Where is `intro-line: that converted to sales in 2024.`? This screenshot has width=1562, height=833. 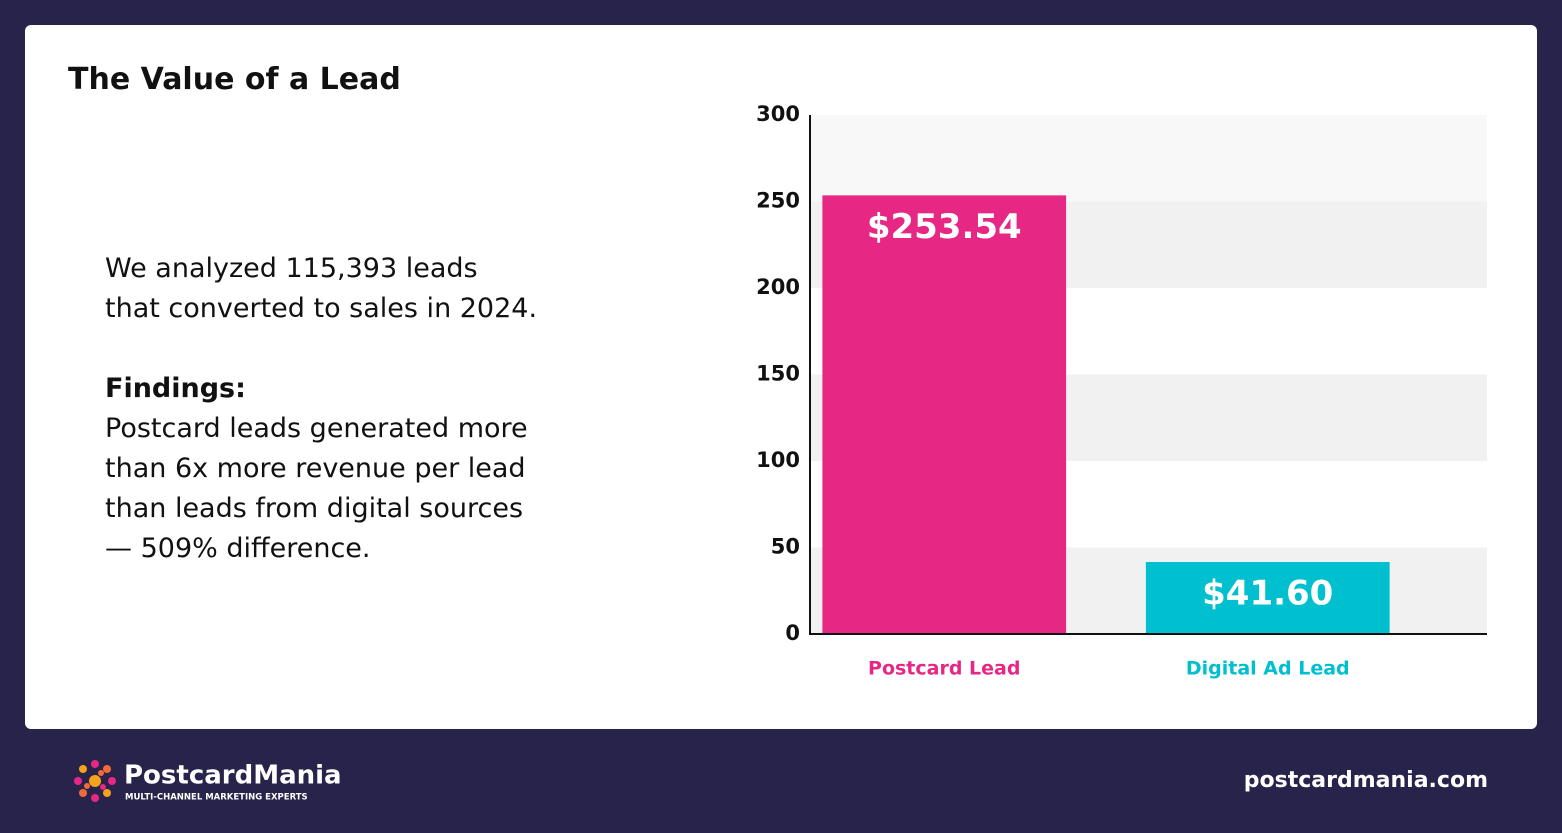 intro-line: that converted to sales in 2024. is located at coordinates (321, 308).